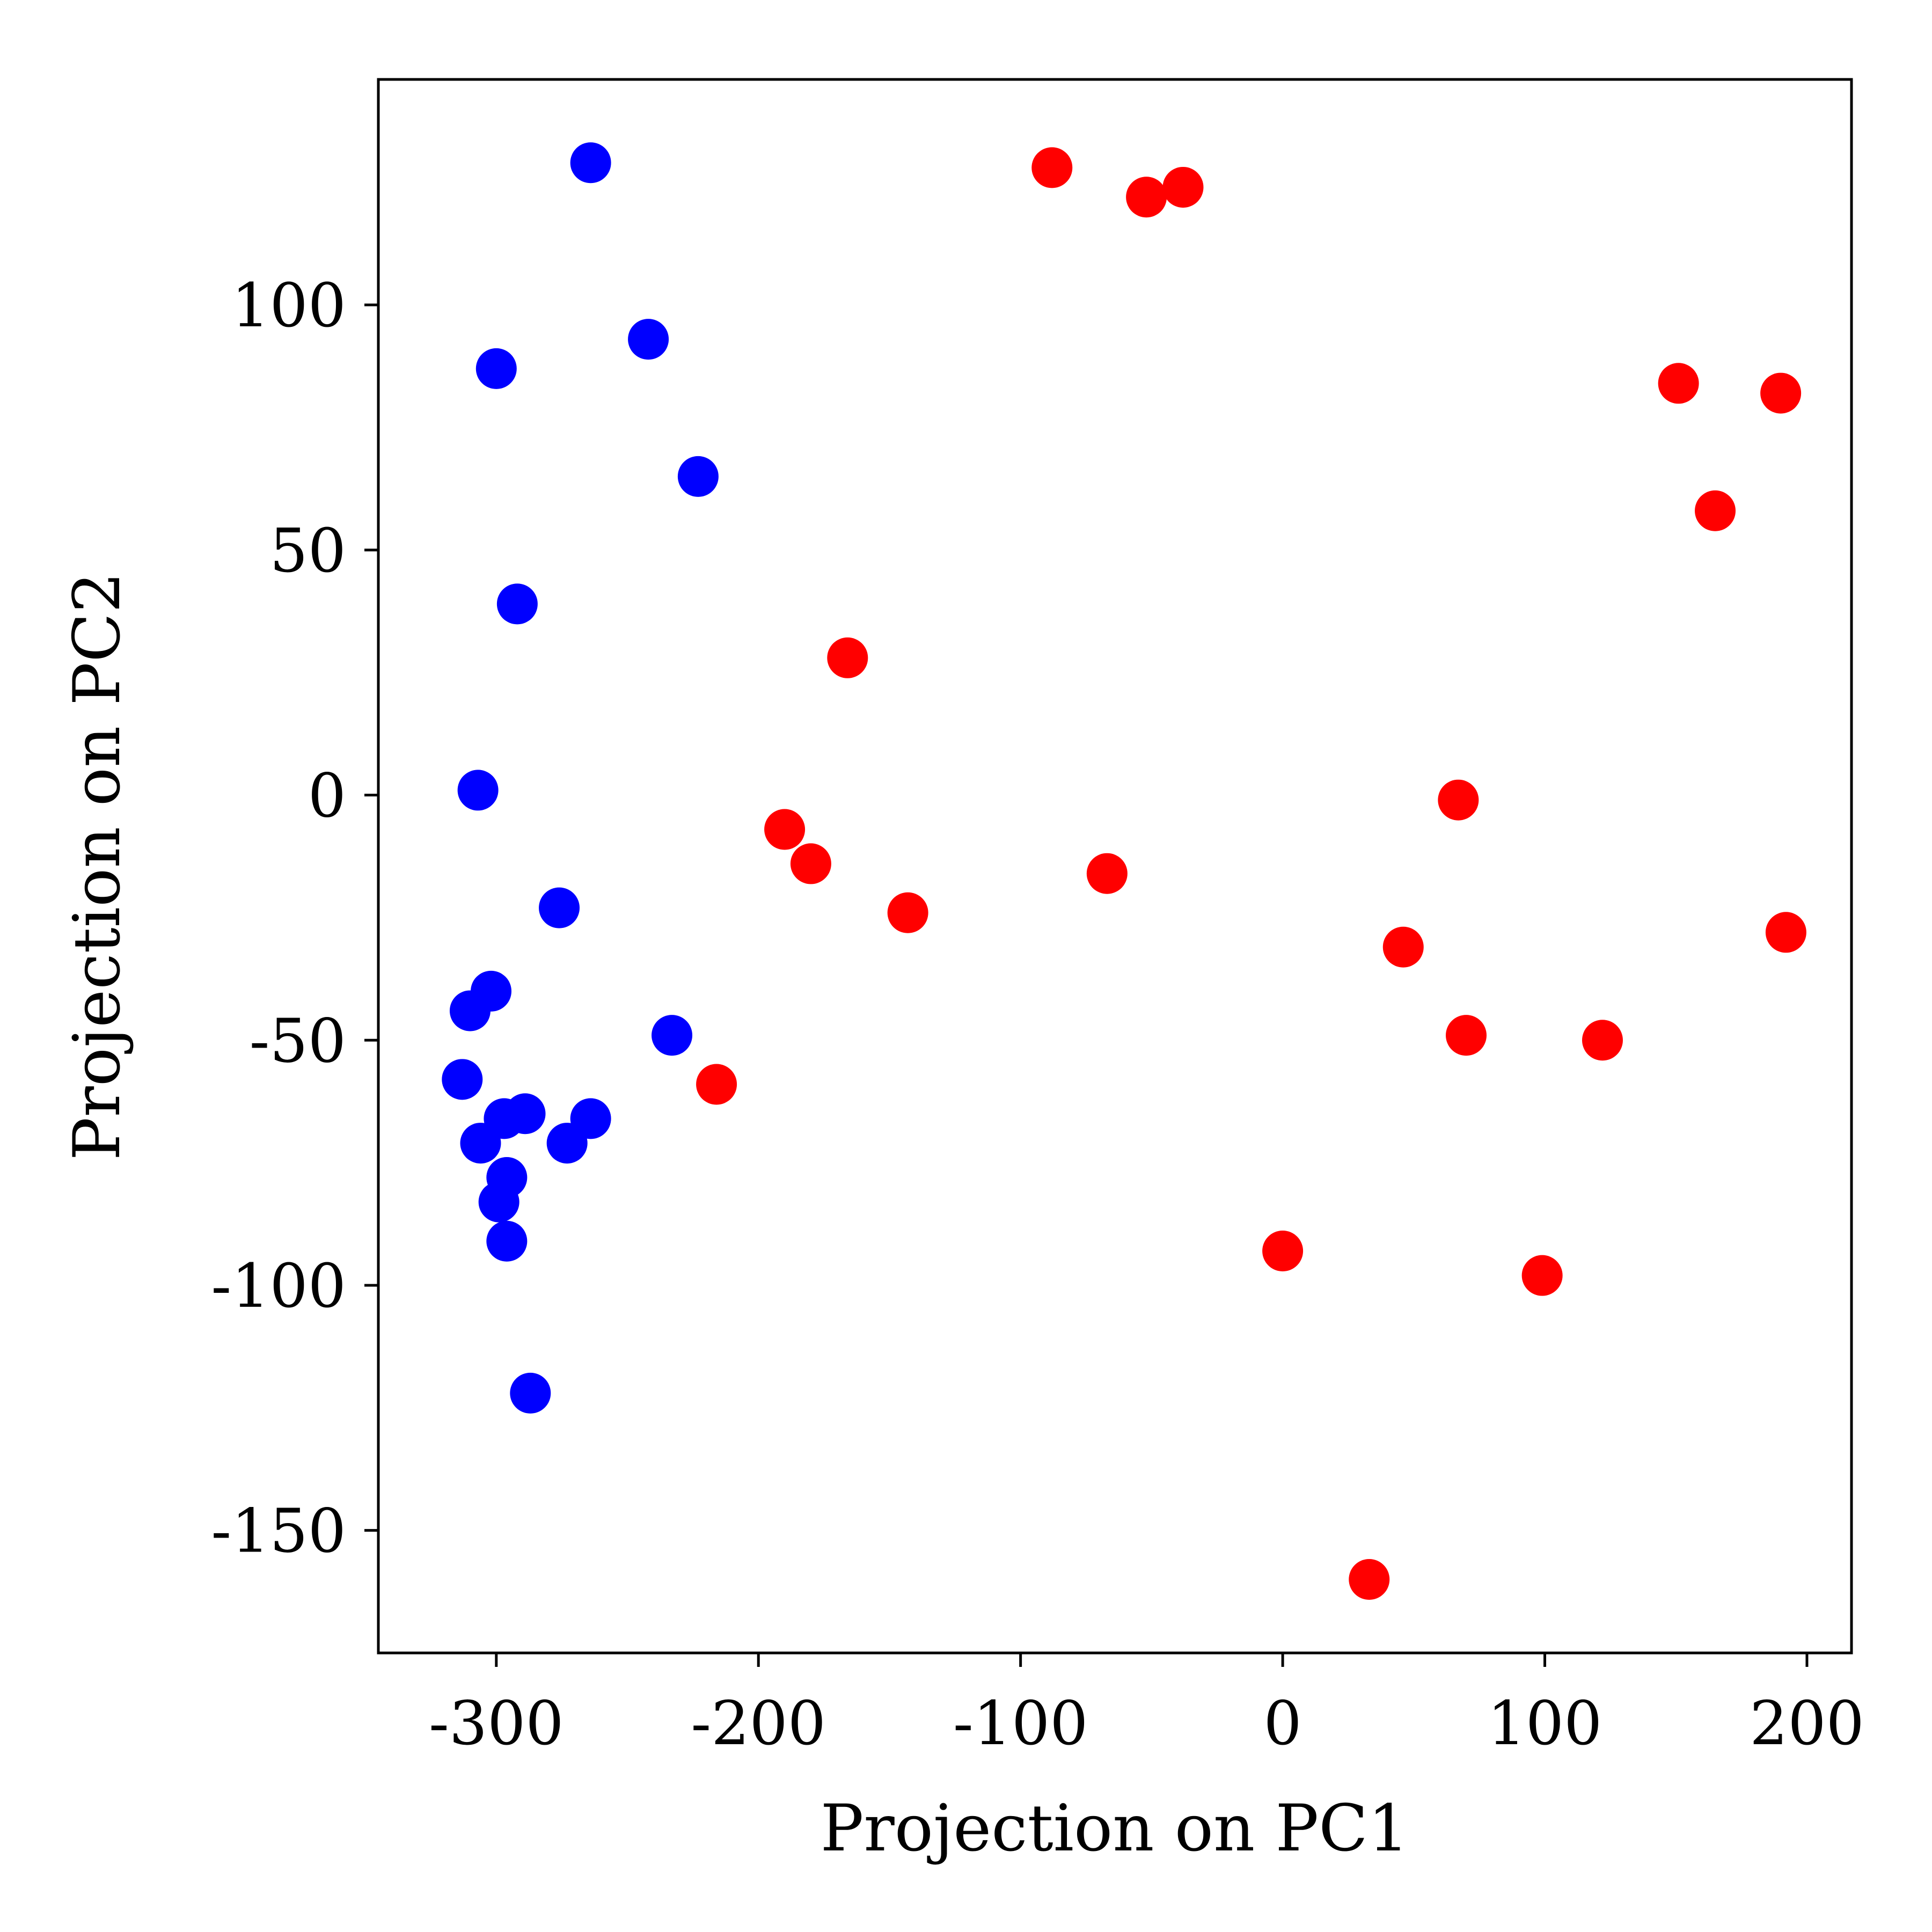  I want to click on x-tick-label: 200, so click(1807, 1724).